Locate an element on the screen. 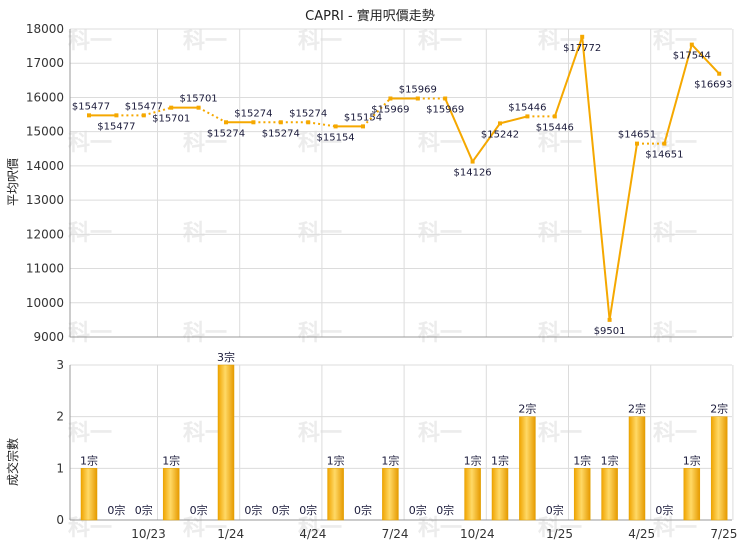 Image resolution: width=740 pixels, height=550 pixels. y-tick-label-price: 12000 is located at coordinates (45, 234).